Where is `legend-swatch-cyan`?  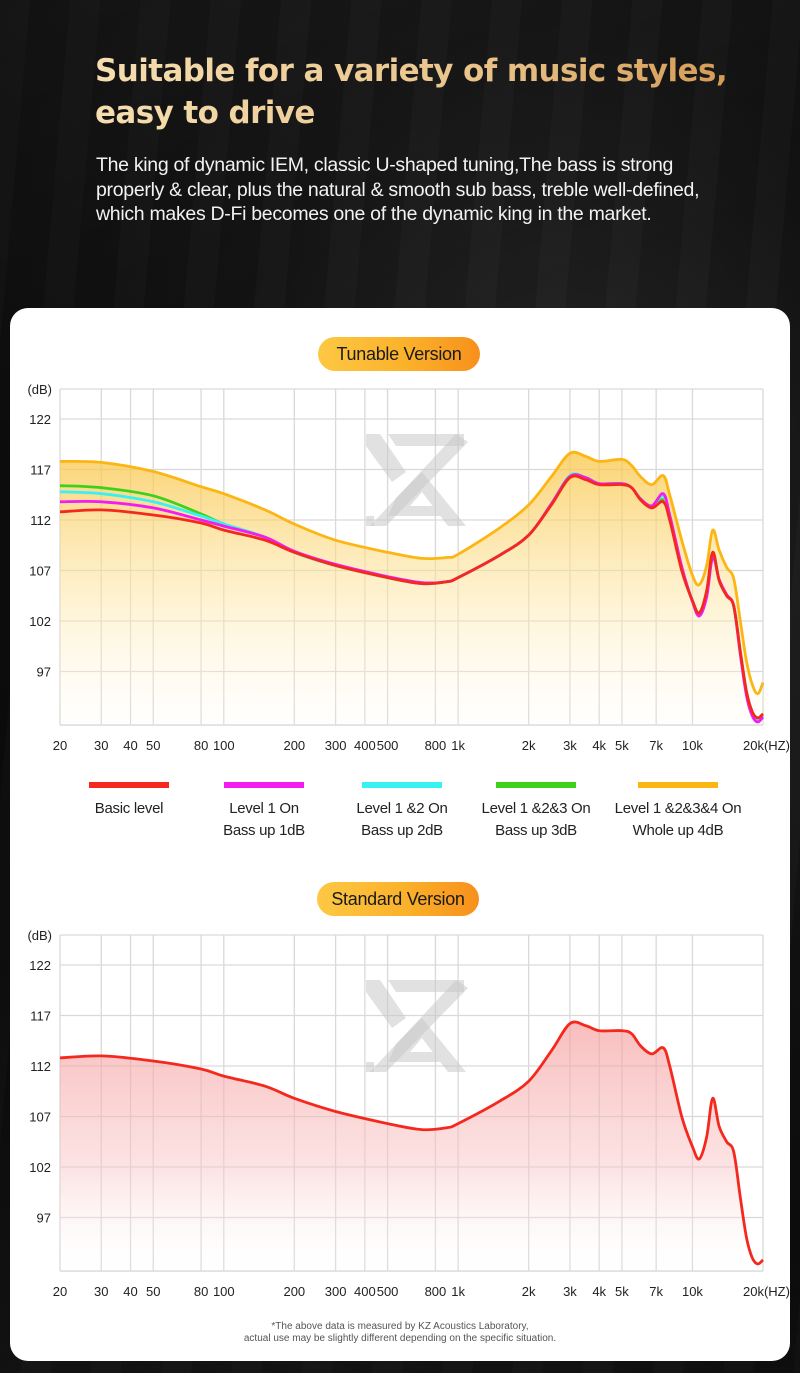
legend-swatch-cyan is located at coordinates (402, 785).